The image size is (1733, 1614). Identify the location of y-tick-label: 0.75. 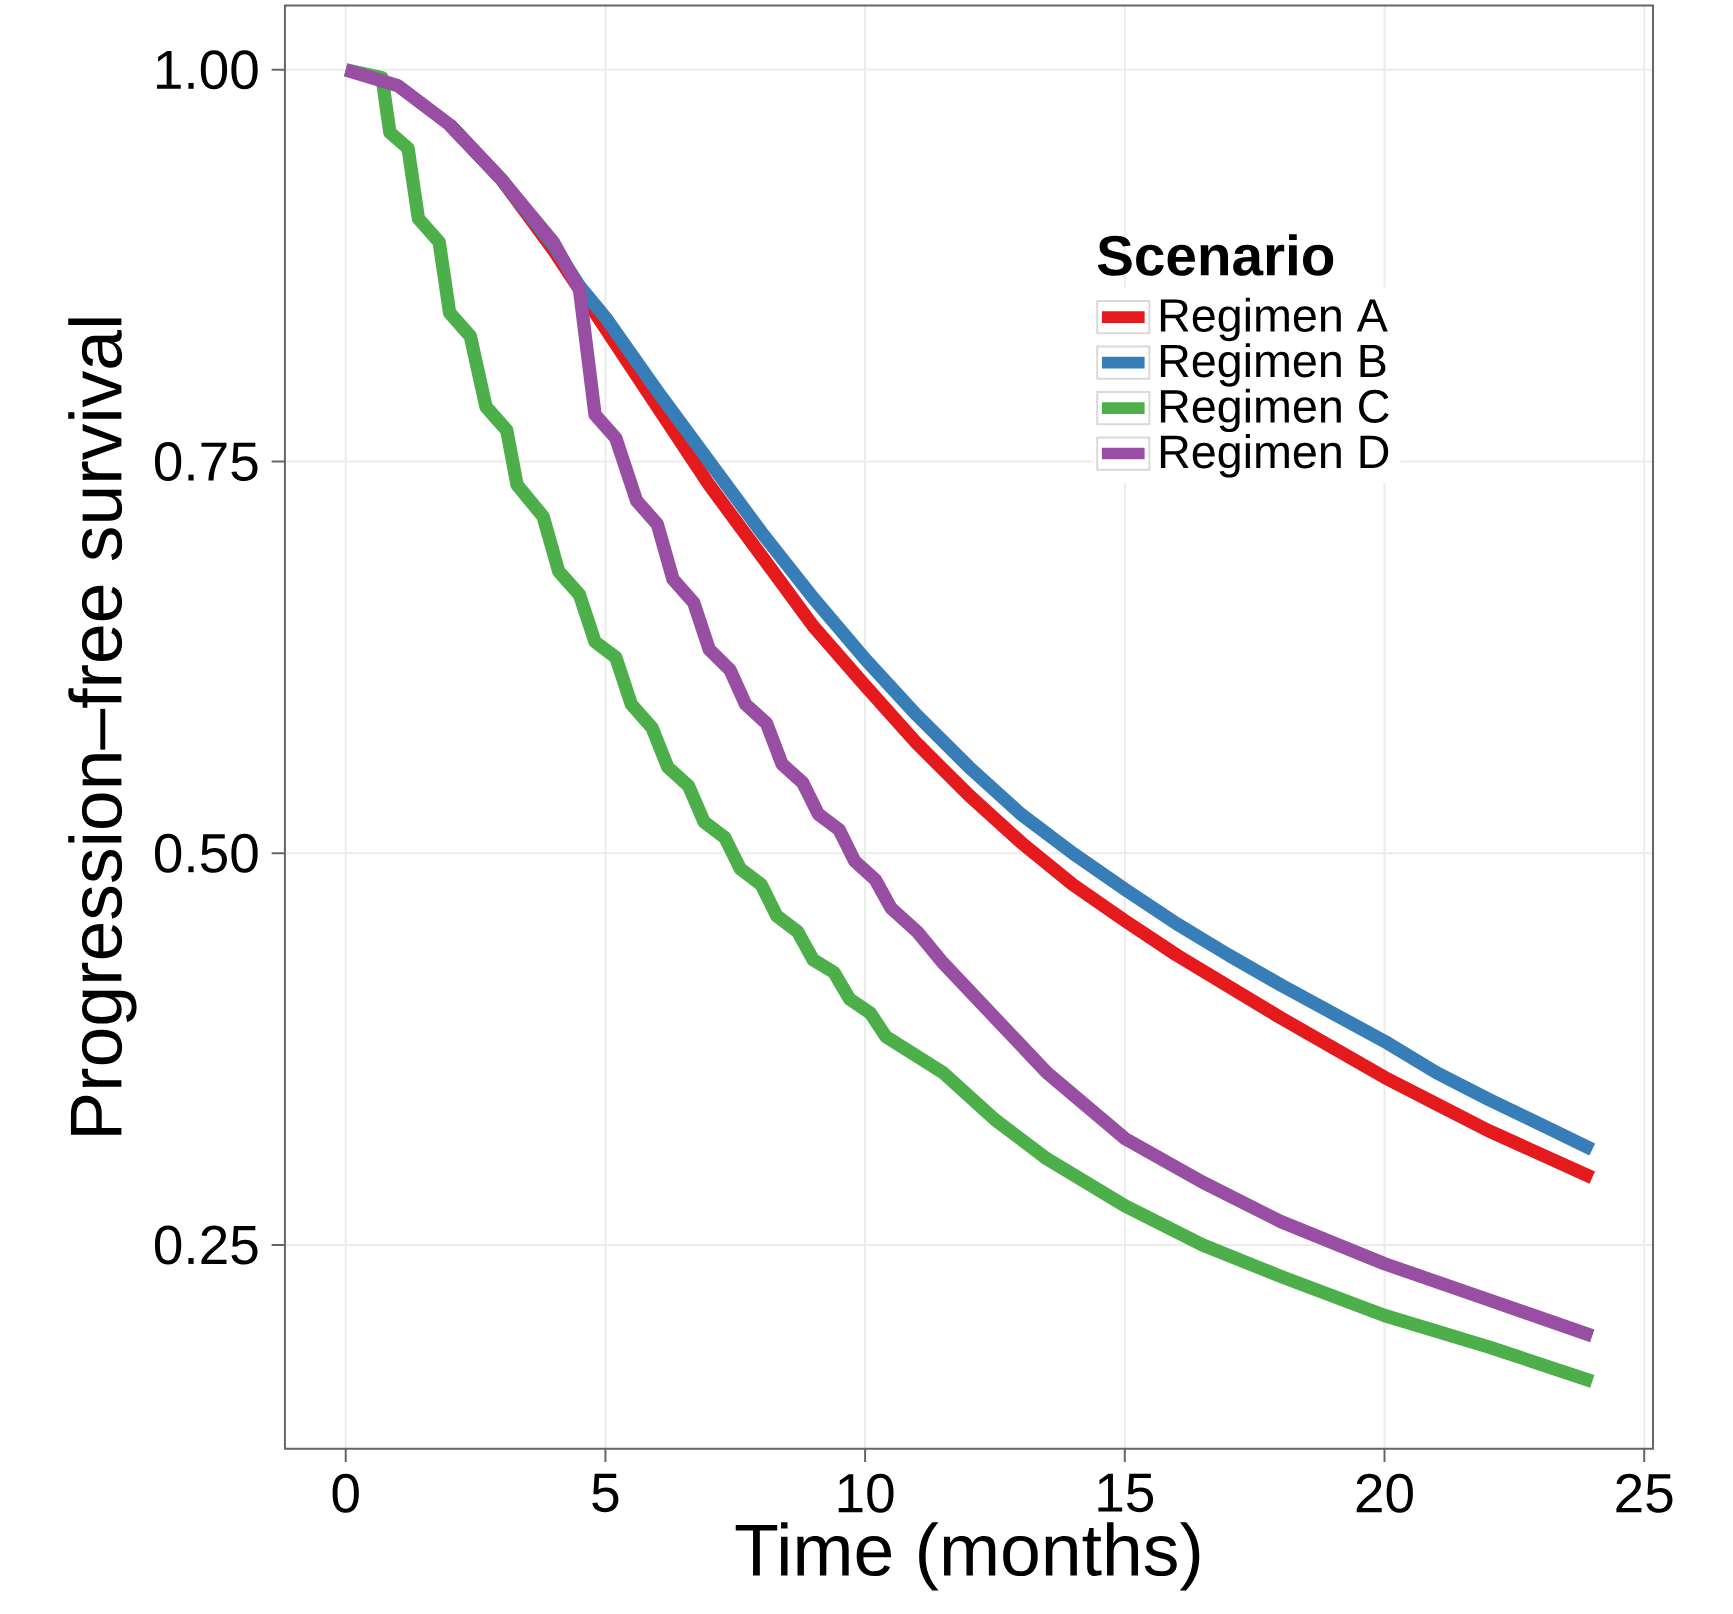
(206, 462).